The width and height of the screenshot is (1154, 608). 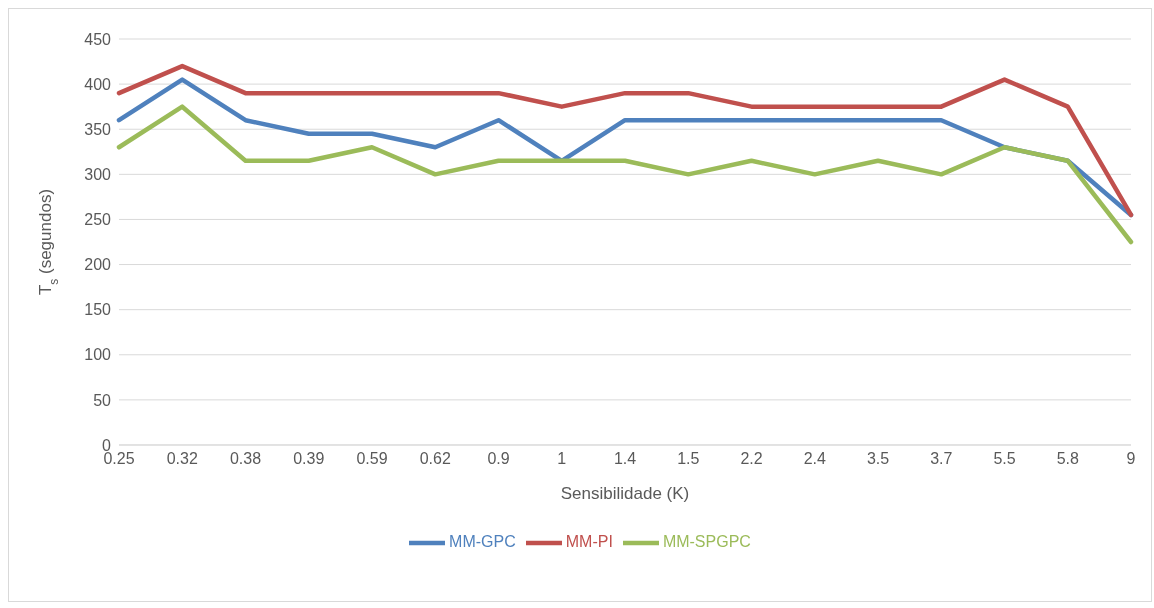 I want to click on x-tick-label: 5.5, so click(x=1004, y=459).